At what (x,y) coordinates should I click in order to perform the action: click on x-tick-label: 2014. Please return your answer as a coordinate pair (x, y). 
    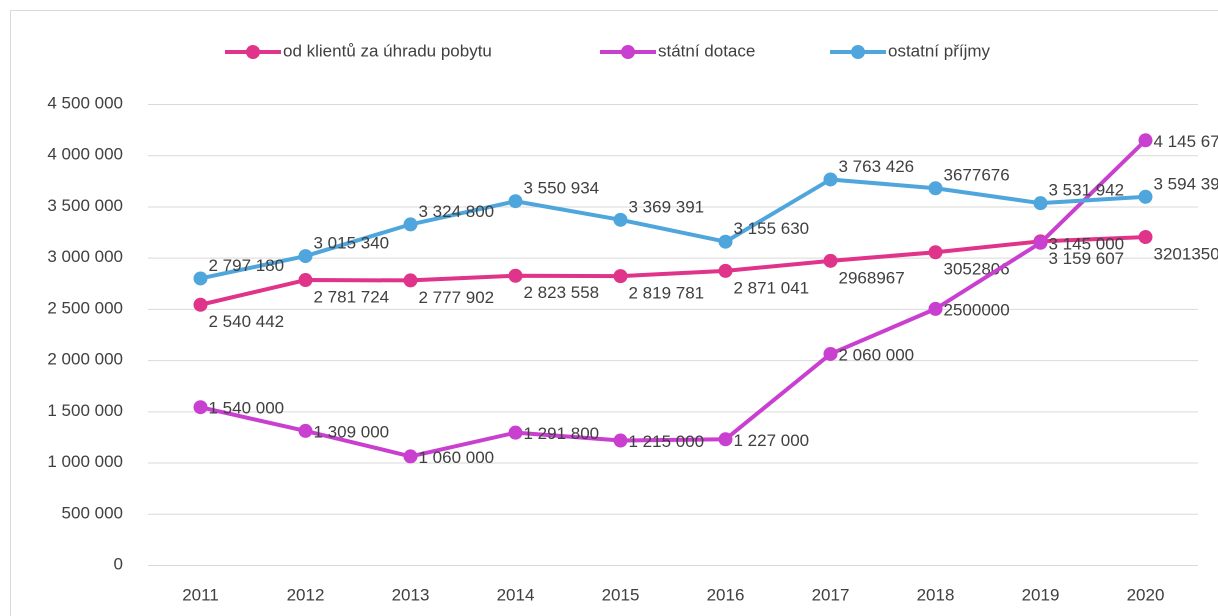
    Looking at the image, I should click on (516, 594).